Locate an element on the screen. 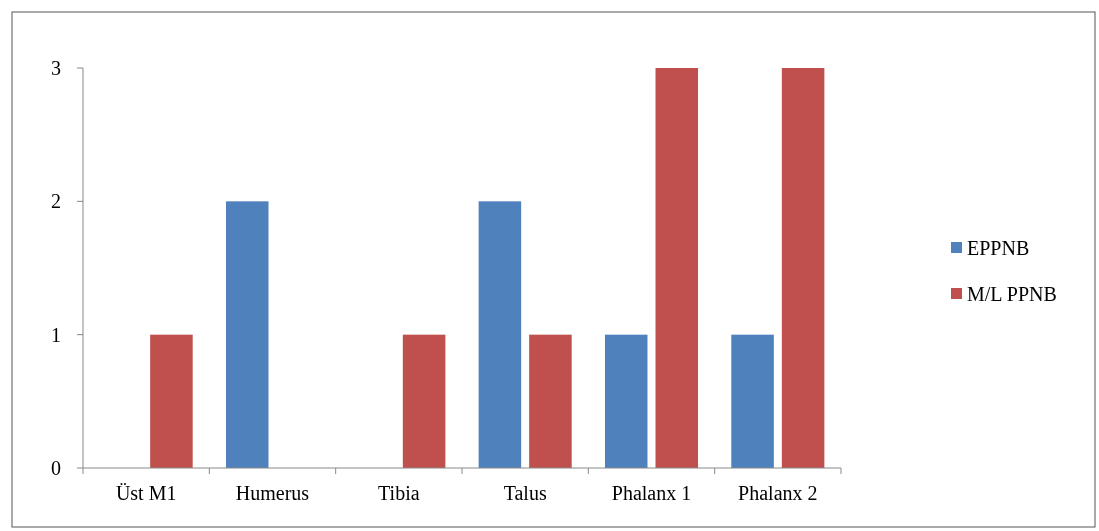 The image size is (1099, 531). x-tick-label: Talus is located at coordinates (525, 493).